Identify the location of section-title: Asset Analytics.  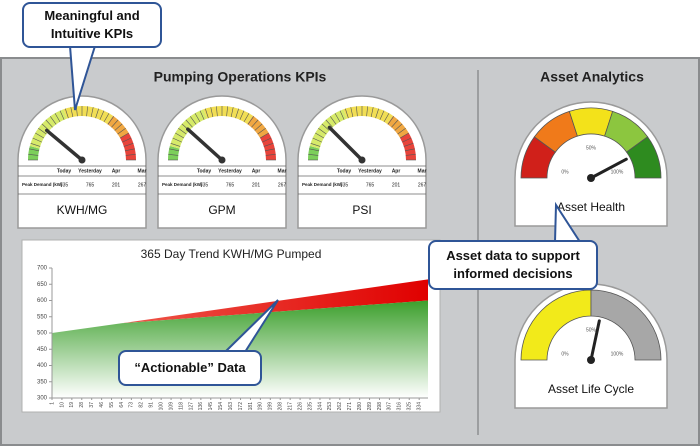
(592, 77).